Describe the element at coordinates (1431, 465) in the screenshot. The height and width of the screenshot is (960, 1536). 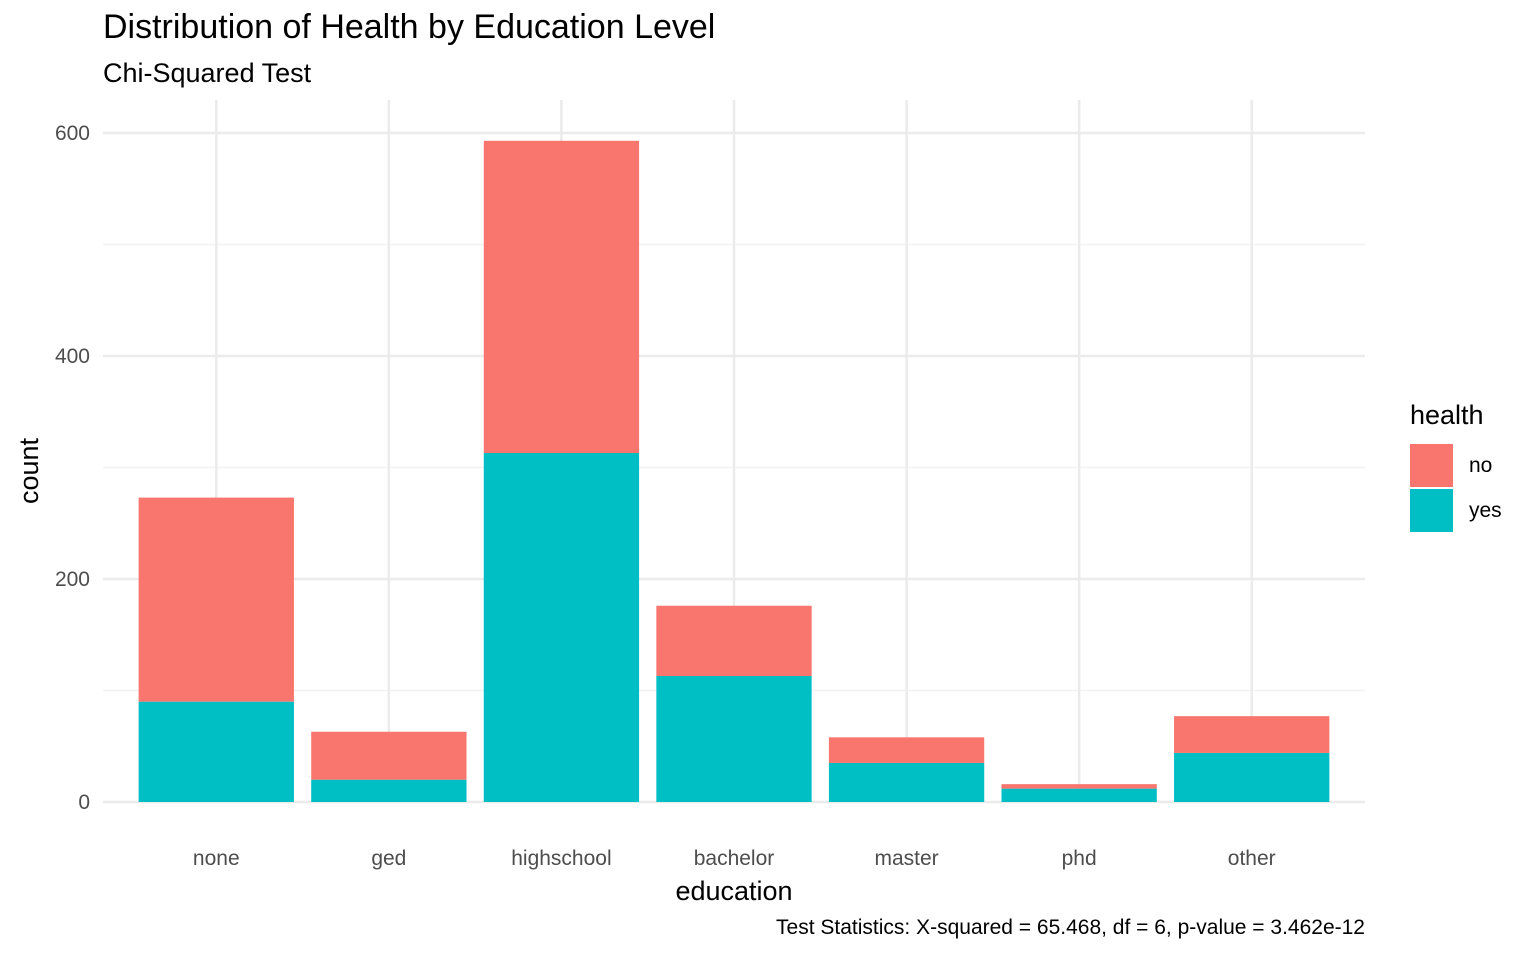
I see `legend-key-no` at that location.